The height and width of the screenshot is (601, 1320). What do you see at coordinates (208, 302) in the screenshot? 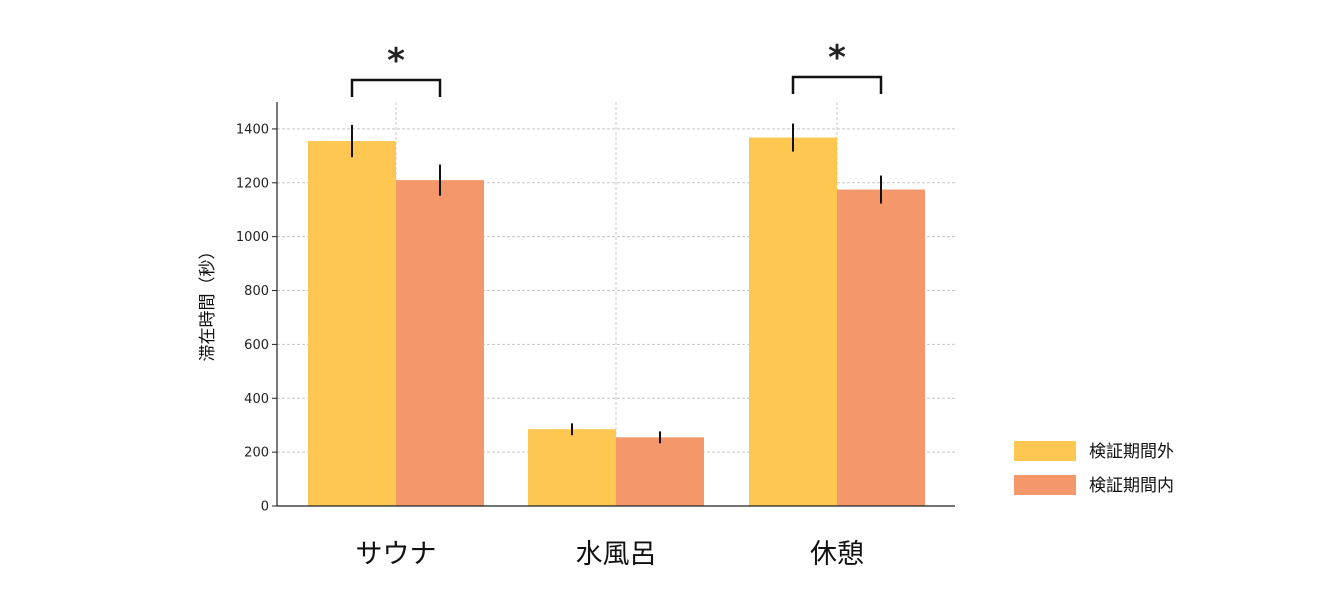
I see `y-axis-label: 滞在時間（秒）` at bounding box center [208, 302].